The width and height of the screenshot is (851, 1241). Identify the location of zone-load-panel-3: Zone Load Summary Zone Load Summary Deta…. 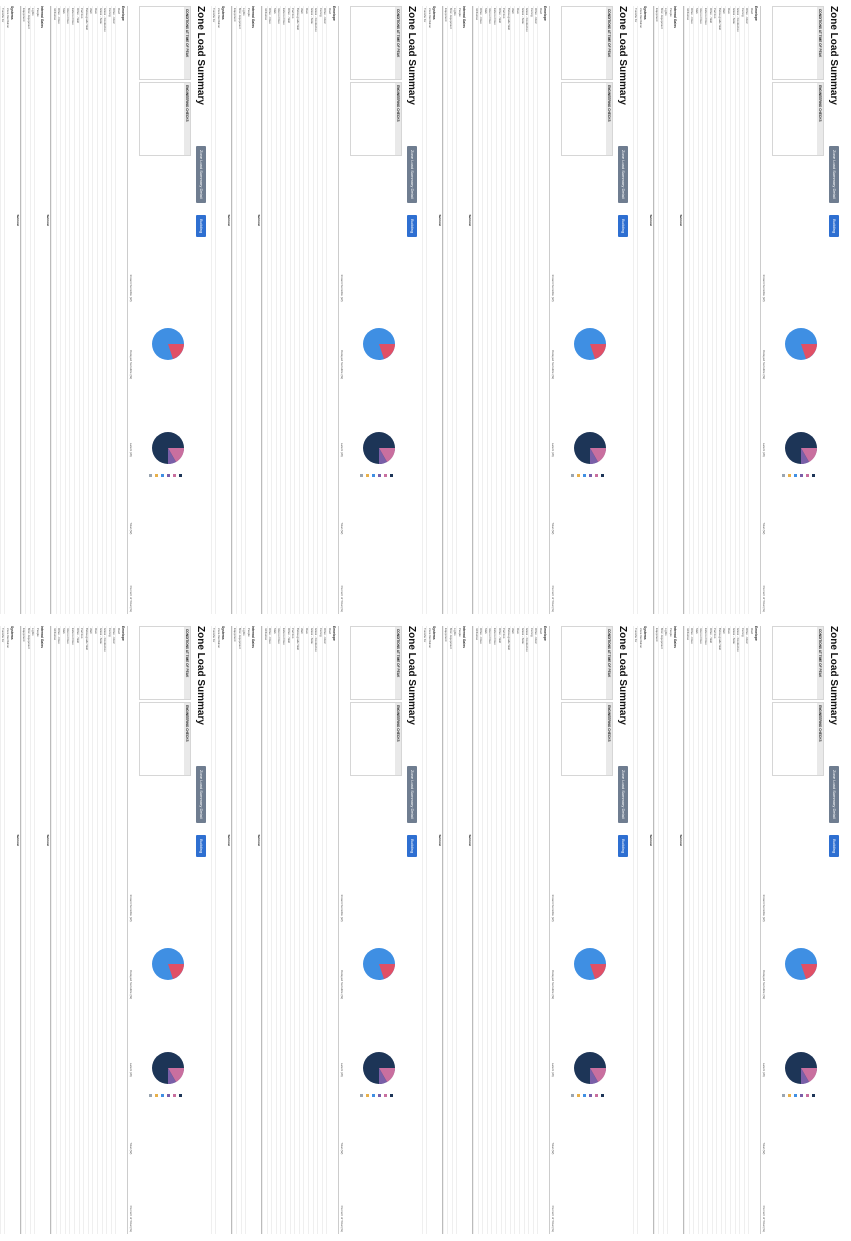
(527, 310).